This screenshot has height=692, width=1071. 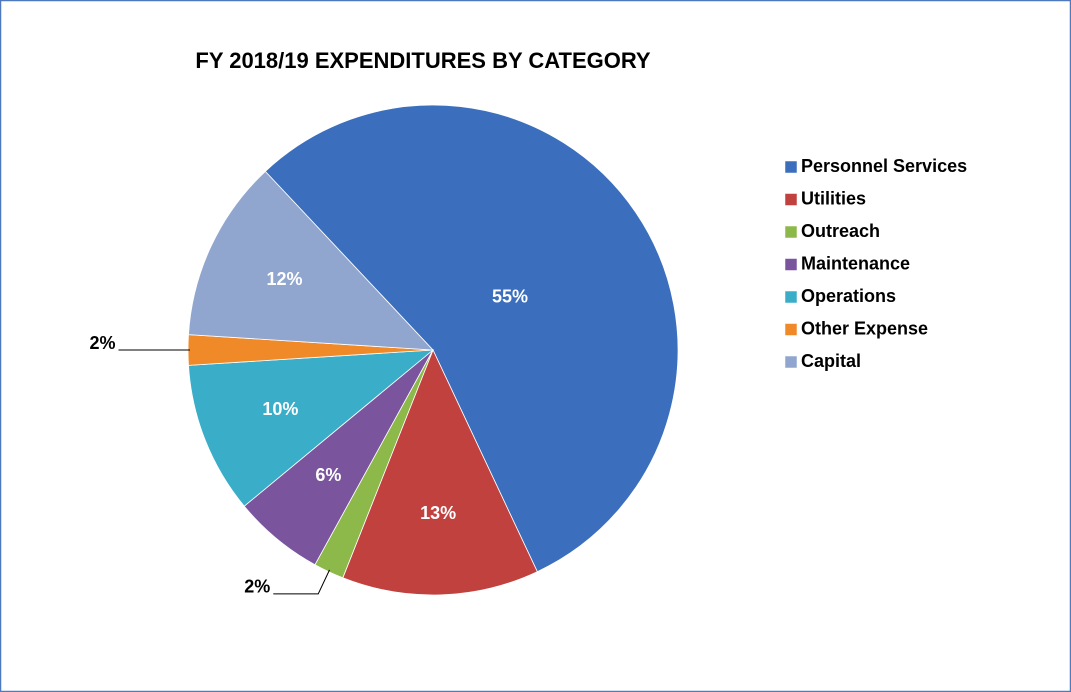 I want to click on data-label: 6%, so click(x=328, y=475).